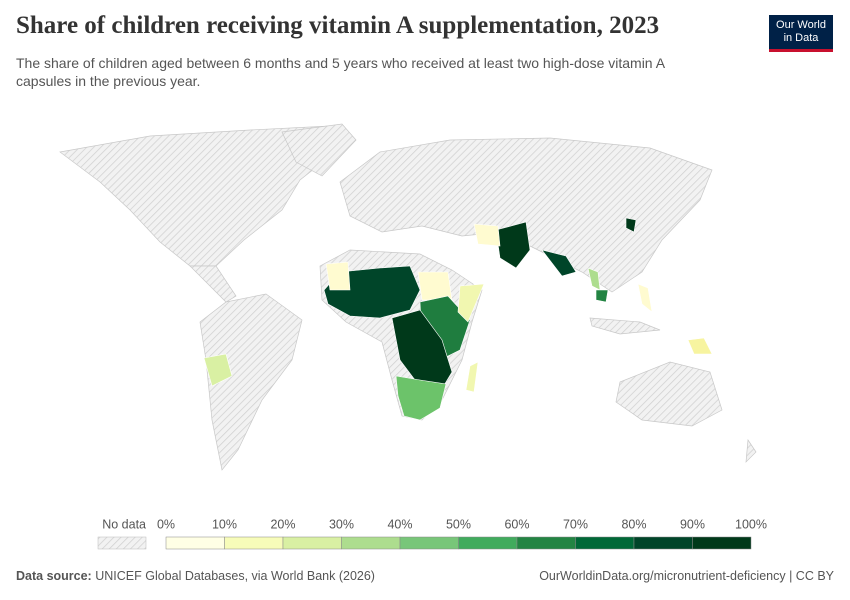 This screenshot has width=850, height=600. I want to click on sahel-north, so click(435, 286).